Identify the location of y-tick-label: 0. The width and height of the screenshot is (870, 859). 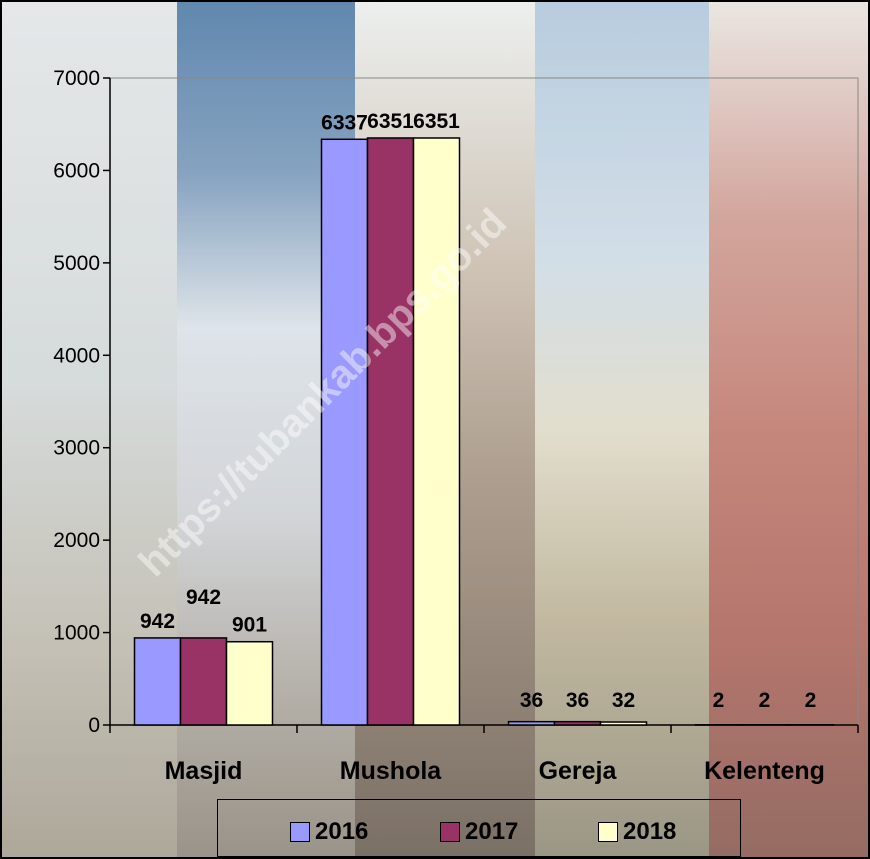
(94, 725).